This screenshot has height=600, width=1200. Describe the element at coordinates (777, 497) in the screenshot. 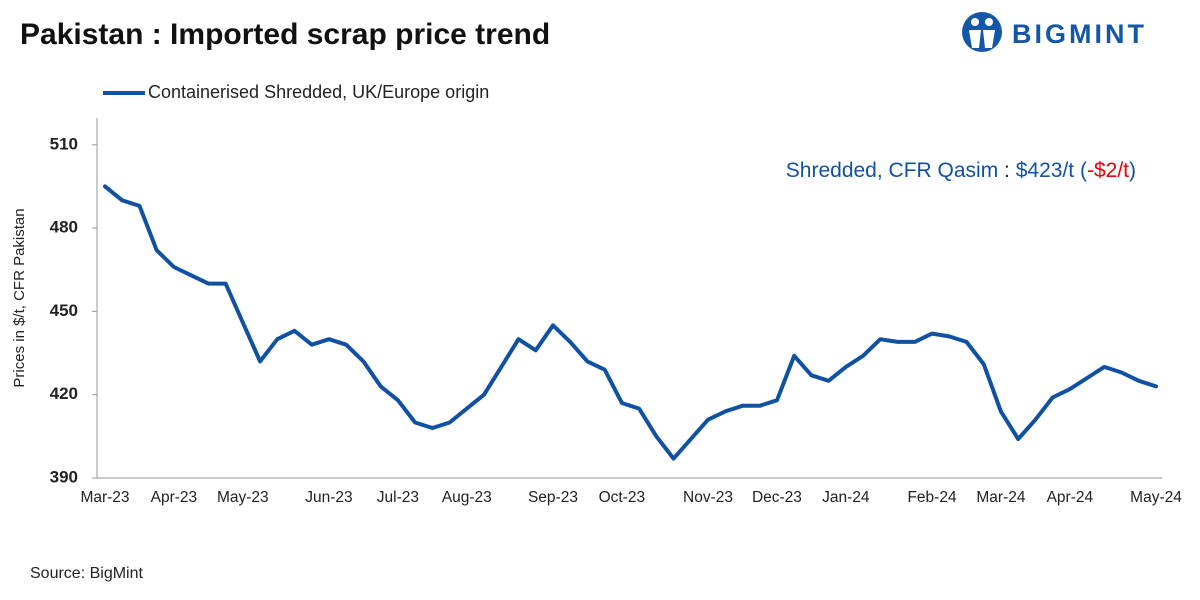

I see `x-tick-label: Dec-23` at that location.